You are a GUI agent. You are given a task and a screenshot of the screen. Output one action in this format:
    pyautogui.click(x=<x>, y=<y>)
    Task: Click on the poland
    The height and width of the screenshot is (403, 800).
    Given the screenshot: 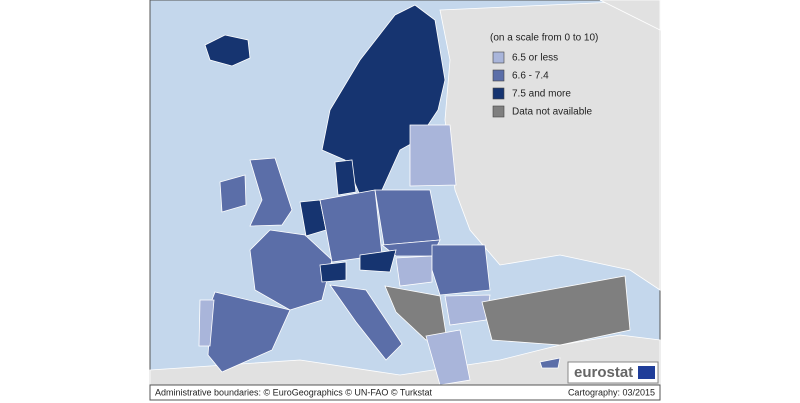 What is the action you would take?
    pyautogui.click(x=407, y=217)
    